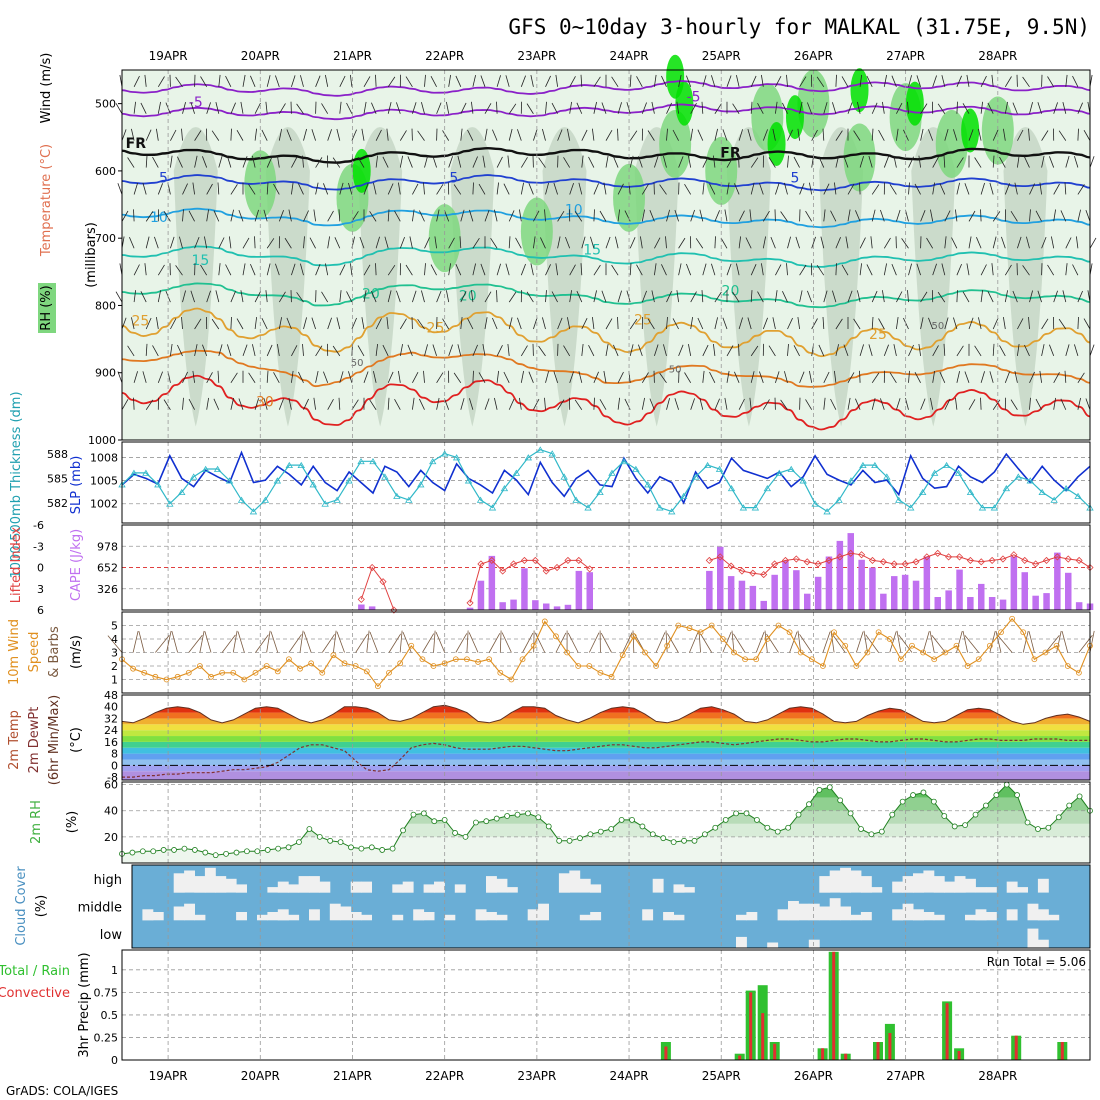  Describe the element at coordinates (111, 811) in the screenshot. I see `rh2m-tick-label: 40` at that location.